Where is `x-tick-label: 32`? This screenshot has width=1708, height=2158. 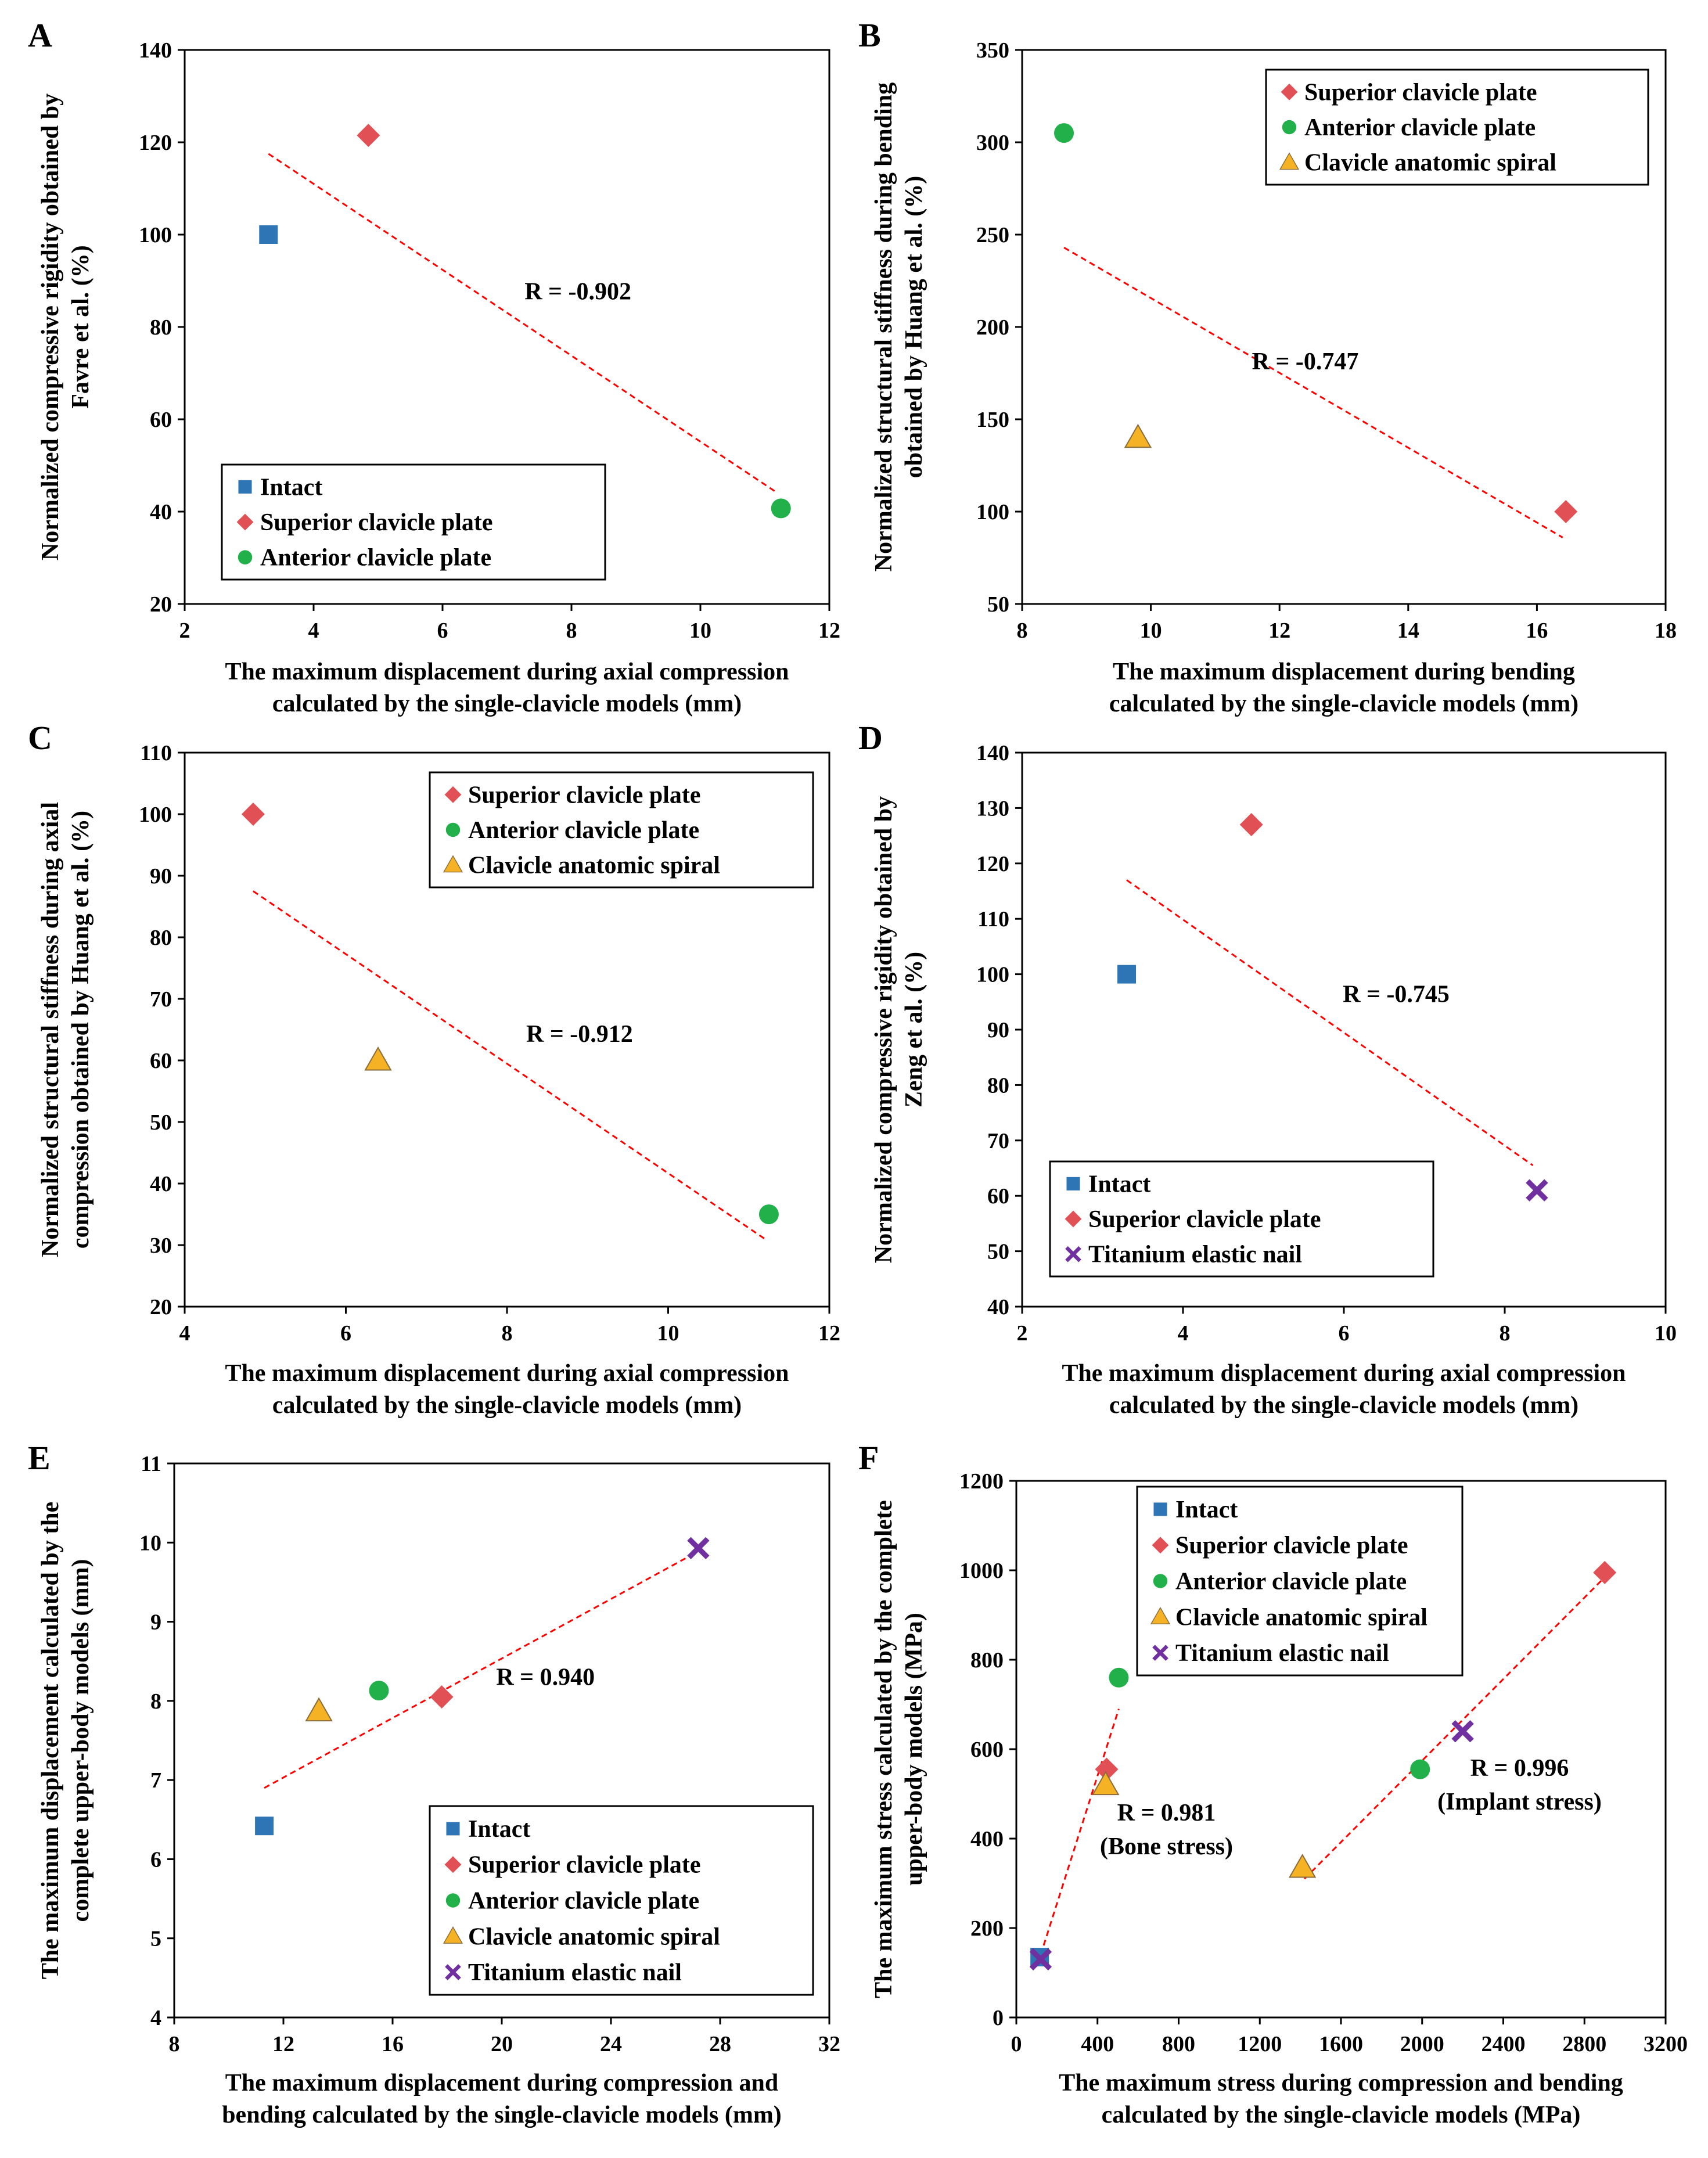
x-tick-label: 32 is located at coordinates (829, 2044).